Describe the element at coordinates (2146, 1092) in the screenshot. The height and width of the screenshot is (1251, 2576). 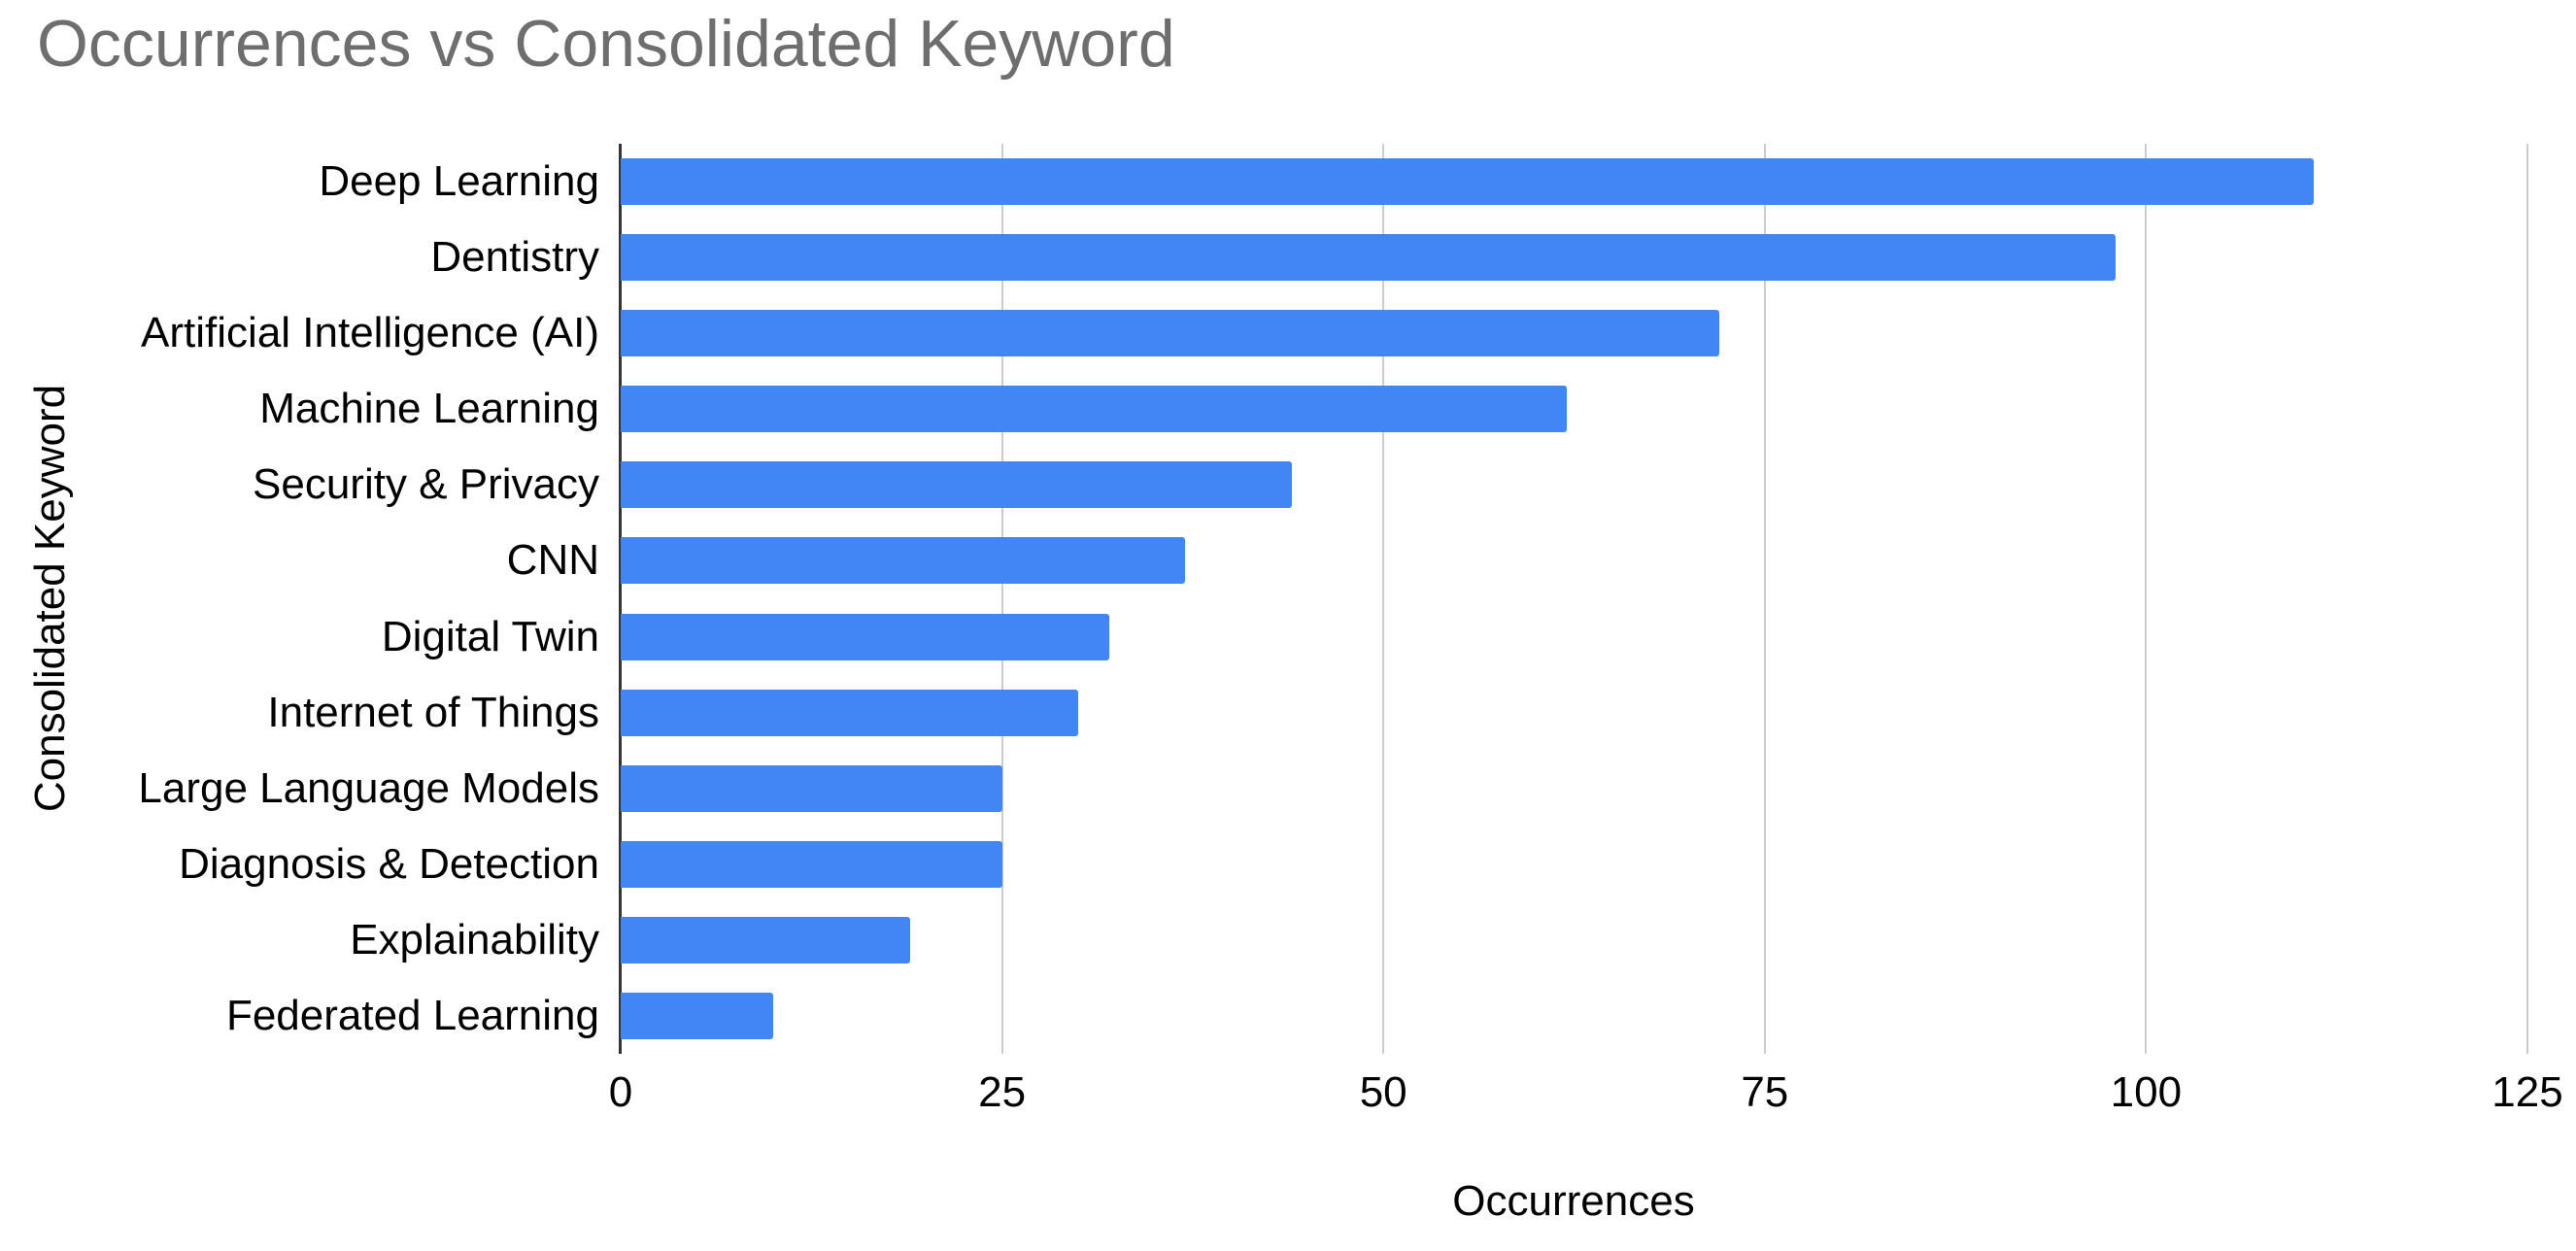
I see `x-tick-label-100: 100` at that location.